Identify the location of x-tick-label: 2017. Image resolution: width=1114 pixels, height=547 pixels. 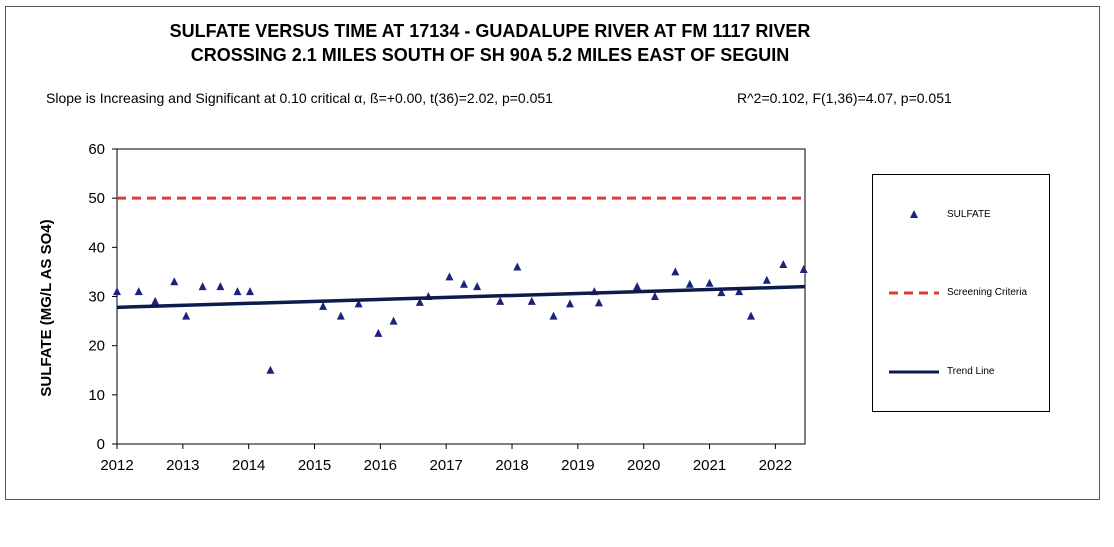
(445, 465).